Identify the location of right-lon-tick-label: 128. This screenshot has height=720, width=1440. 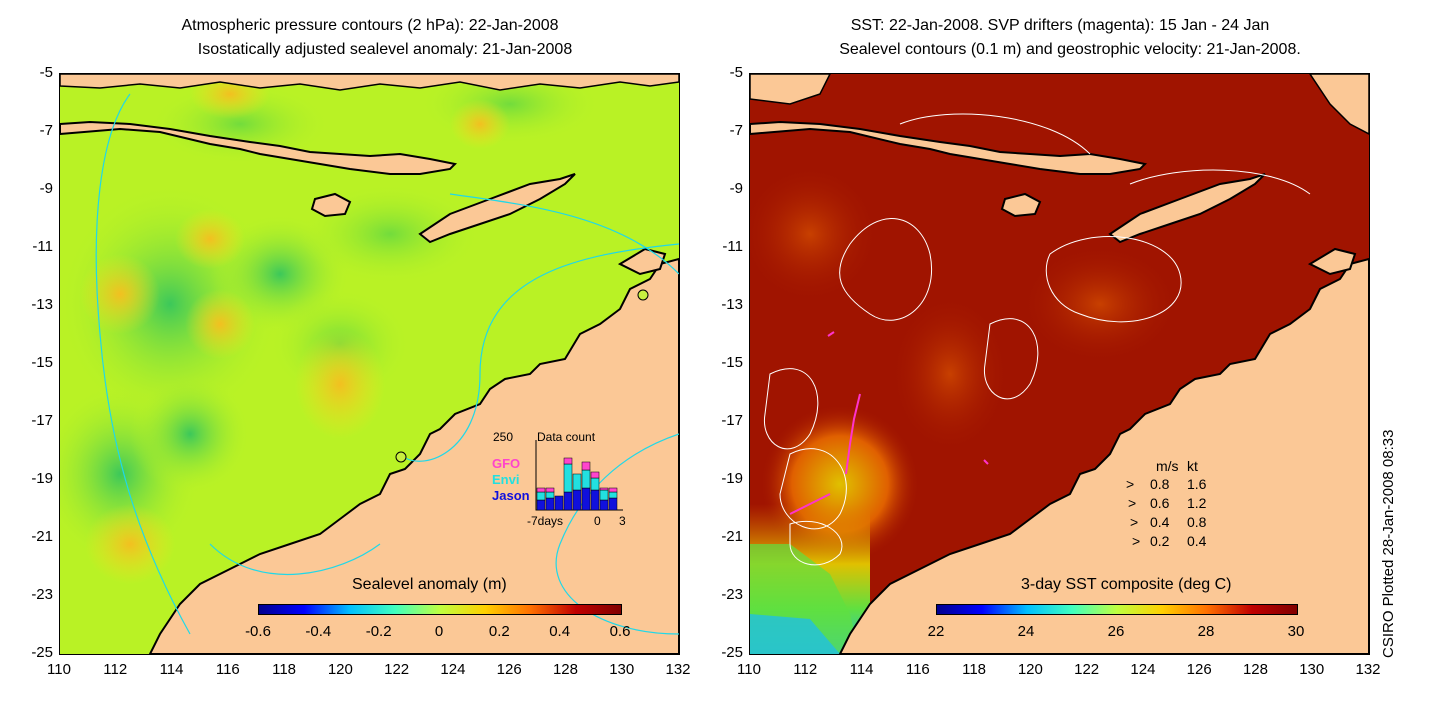
(1255, 669).